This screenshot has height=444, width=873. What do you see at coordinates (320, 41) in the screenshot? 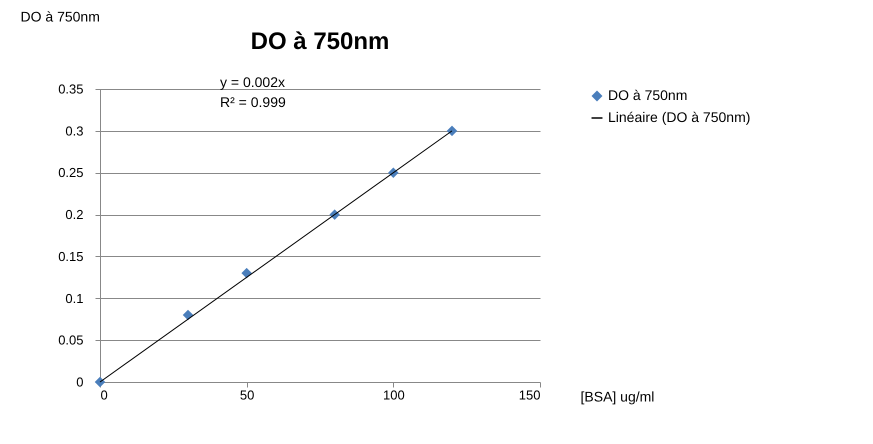
I see `chart-title: DO à 750nm` at bounding box center [320, 41].